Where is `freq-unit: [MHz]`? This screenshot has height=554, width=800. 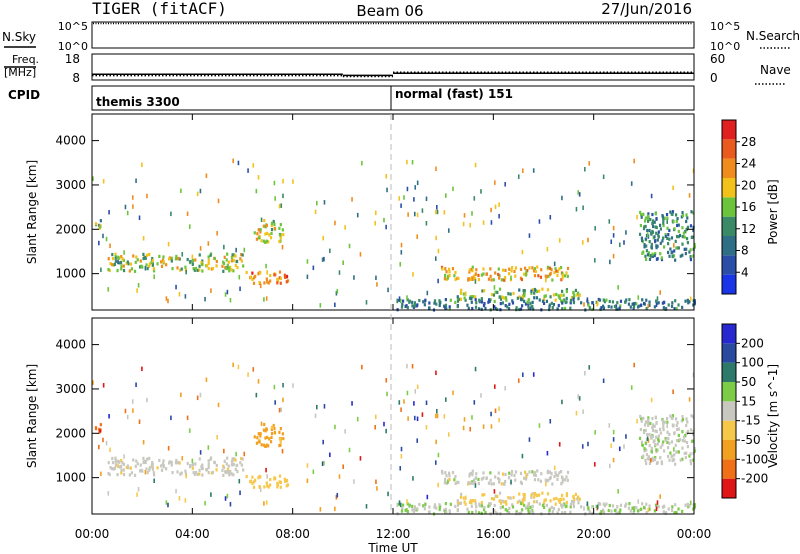
freq-unit: [MHz] is located at coordinates (20, 72).